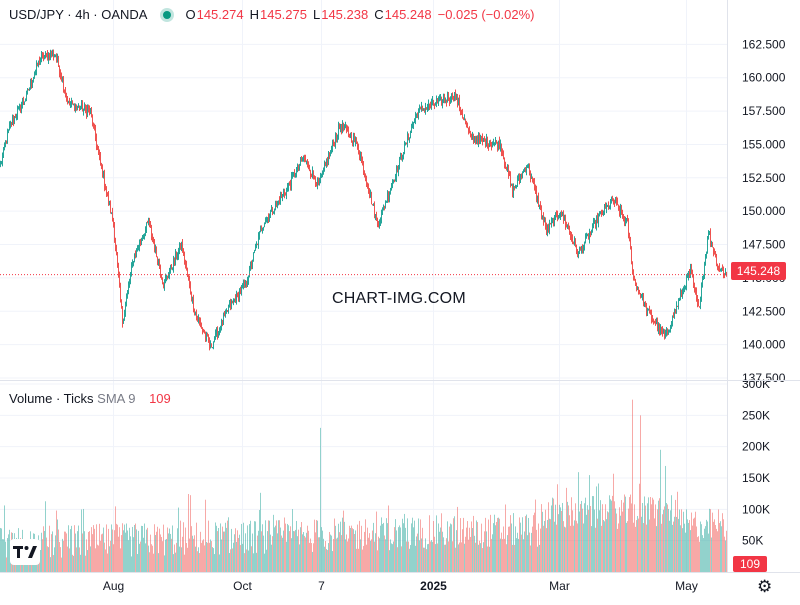  What do you see at coordinates (765, 586) in the screenshot?
I see `gear-icon: ⚙` at bounding box center [765, 586].